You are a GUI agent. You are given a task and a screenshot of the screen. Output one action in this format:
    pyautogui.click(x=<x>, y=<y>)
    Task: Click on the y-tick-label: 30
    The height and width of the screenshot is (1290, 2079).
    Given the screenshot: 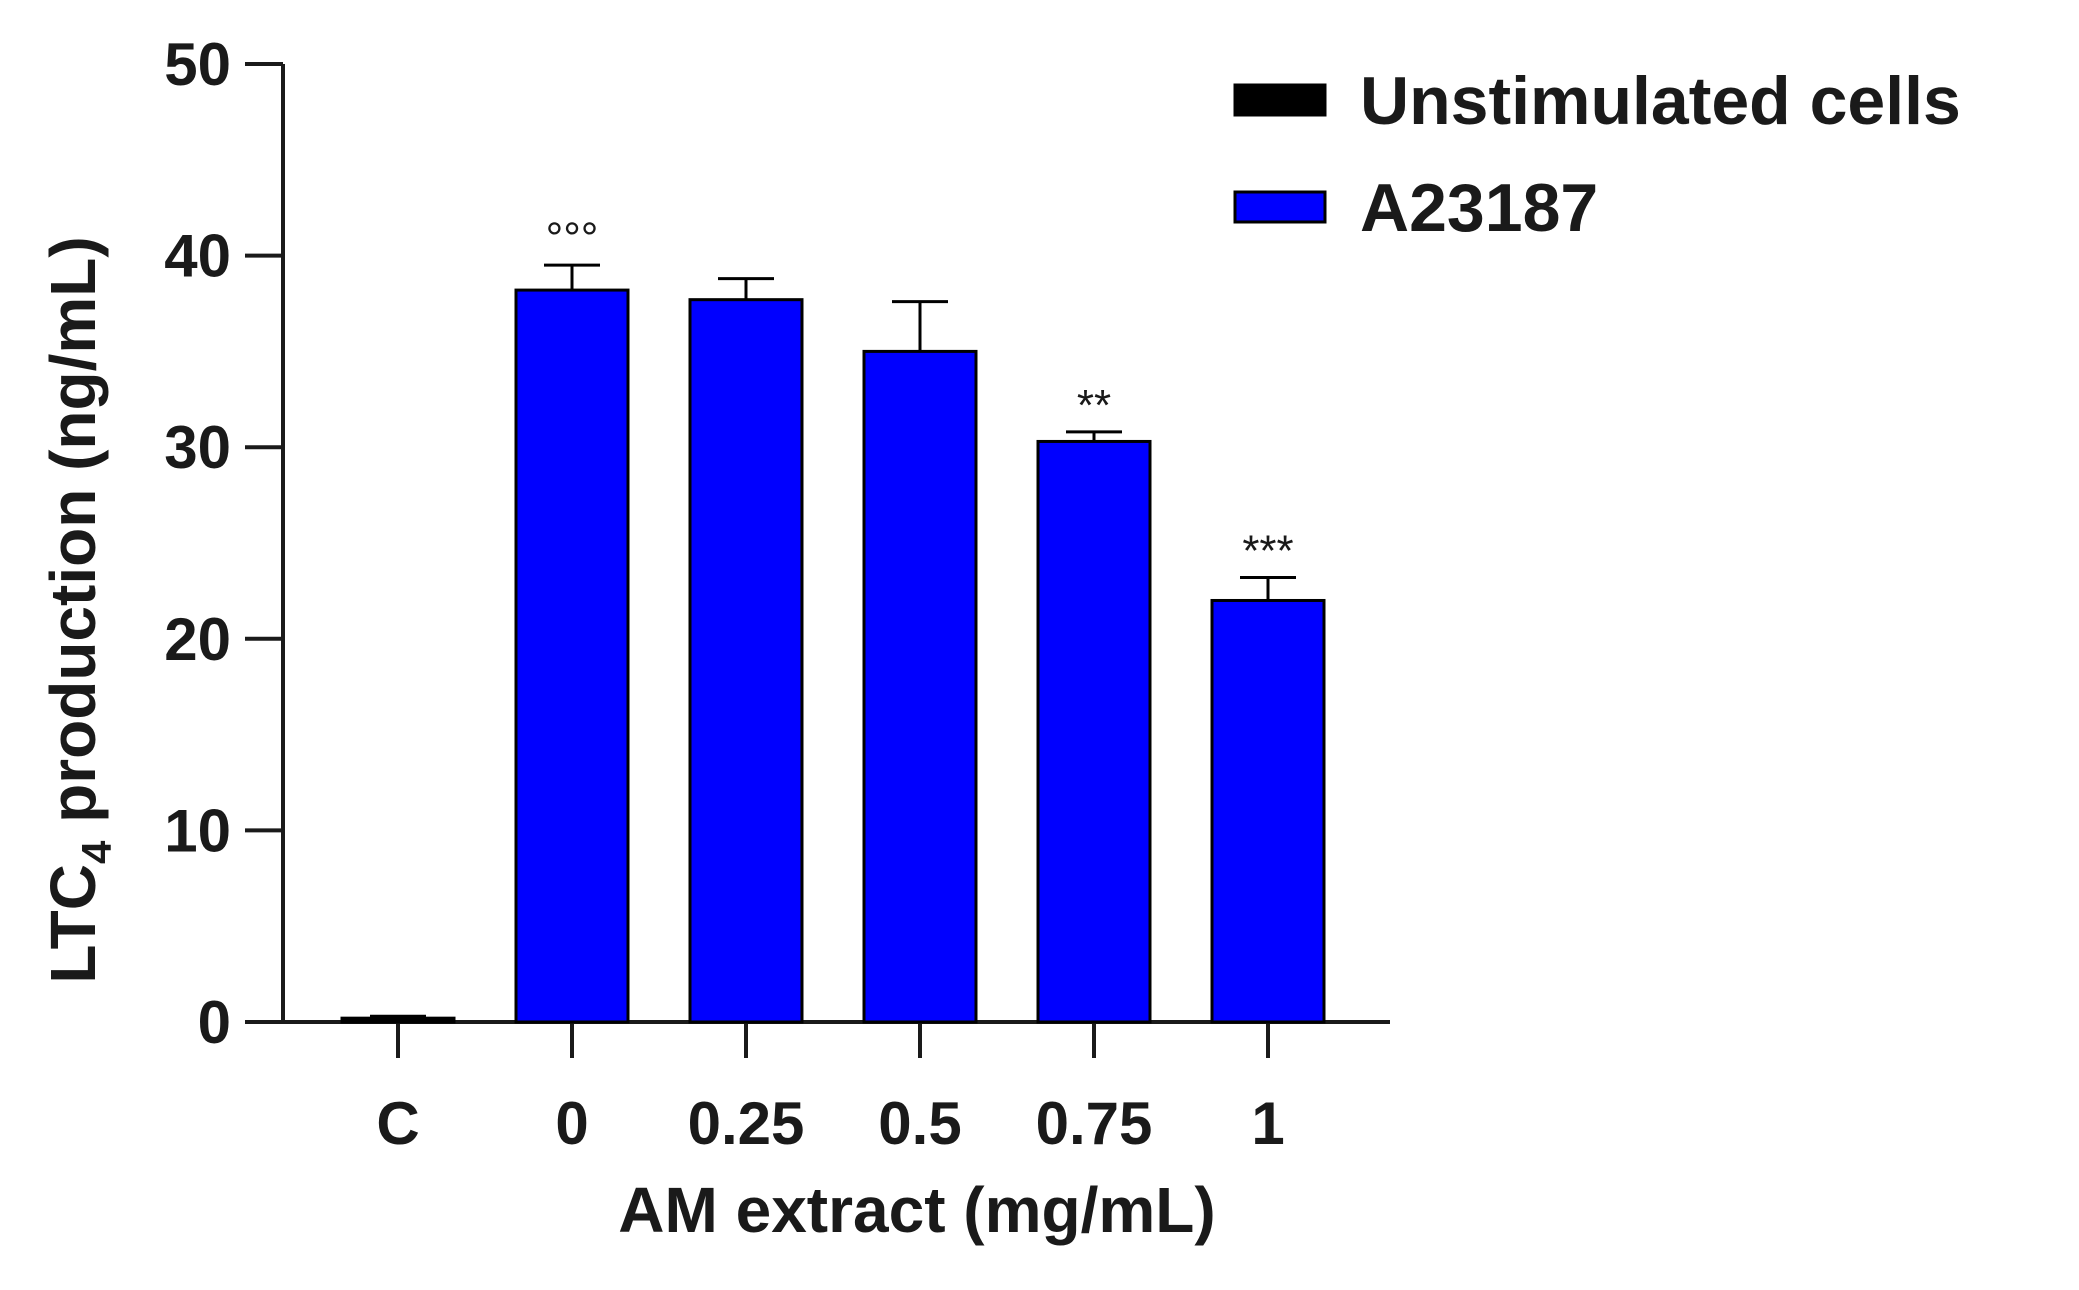 What is the action you would take?
    pyautogui.click(x=197, y=447)
    